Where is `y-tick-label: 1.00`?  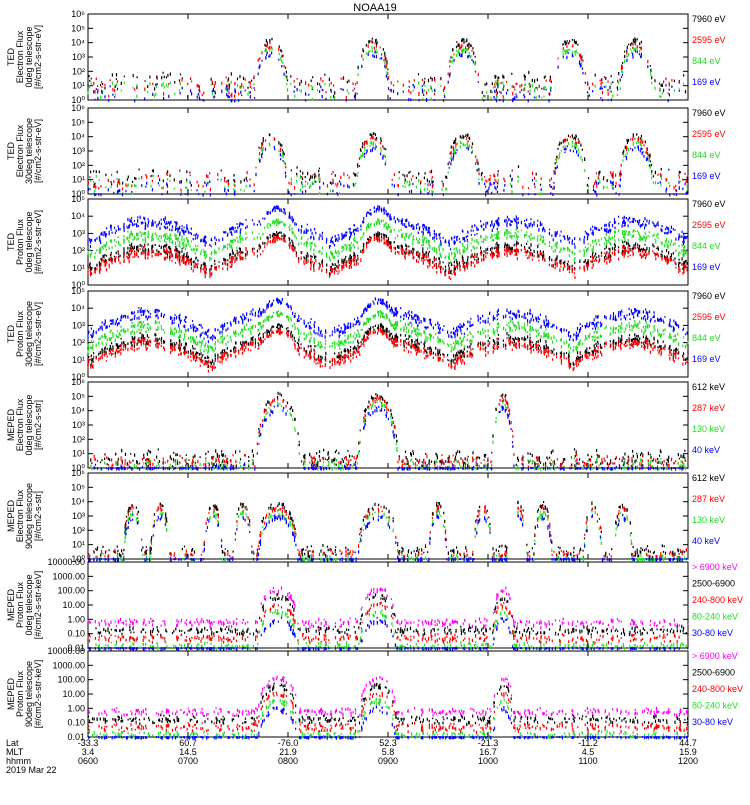 y-tick-label: 1.00 is located at coordinates (76, 619).